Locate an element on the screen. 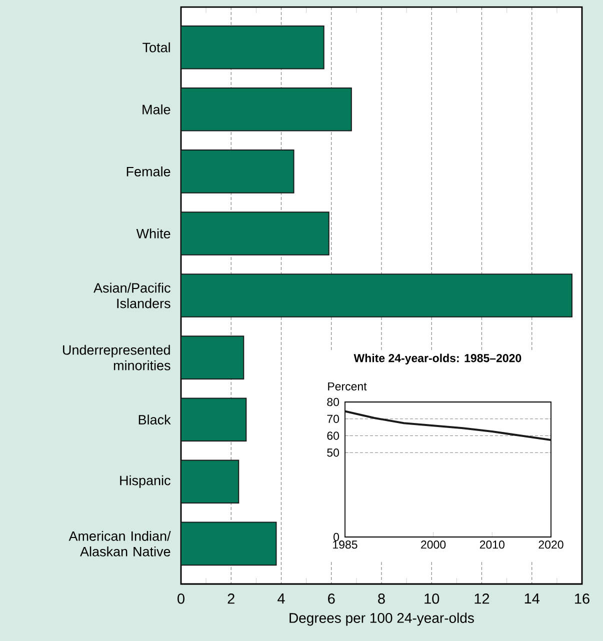  y-tick-label: American Indian/Alaskan Native is located at coordinates (119, 543).